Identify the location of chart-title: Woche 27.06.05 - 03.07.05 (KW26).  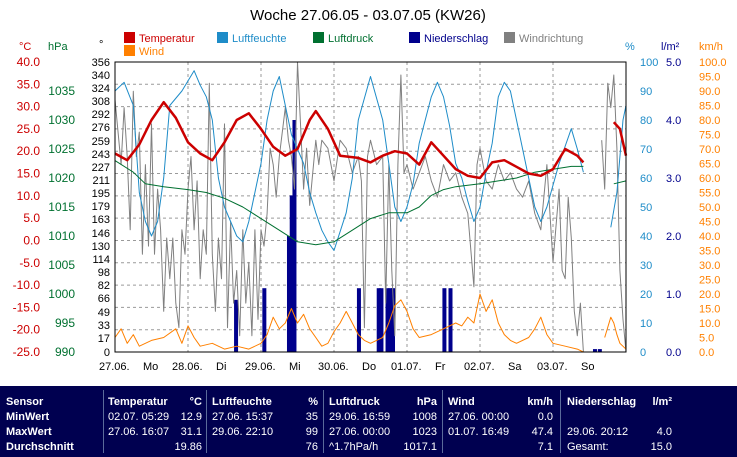
(368, 15).